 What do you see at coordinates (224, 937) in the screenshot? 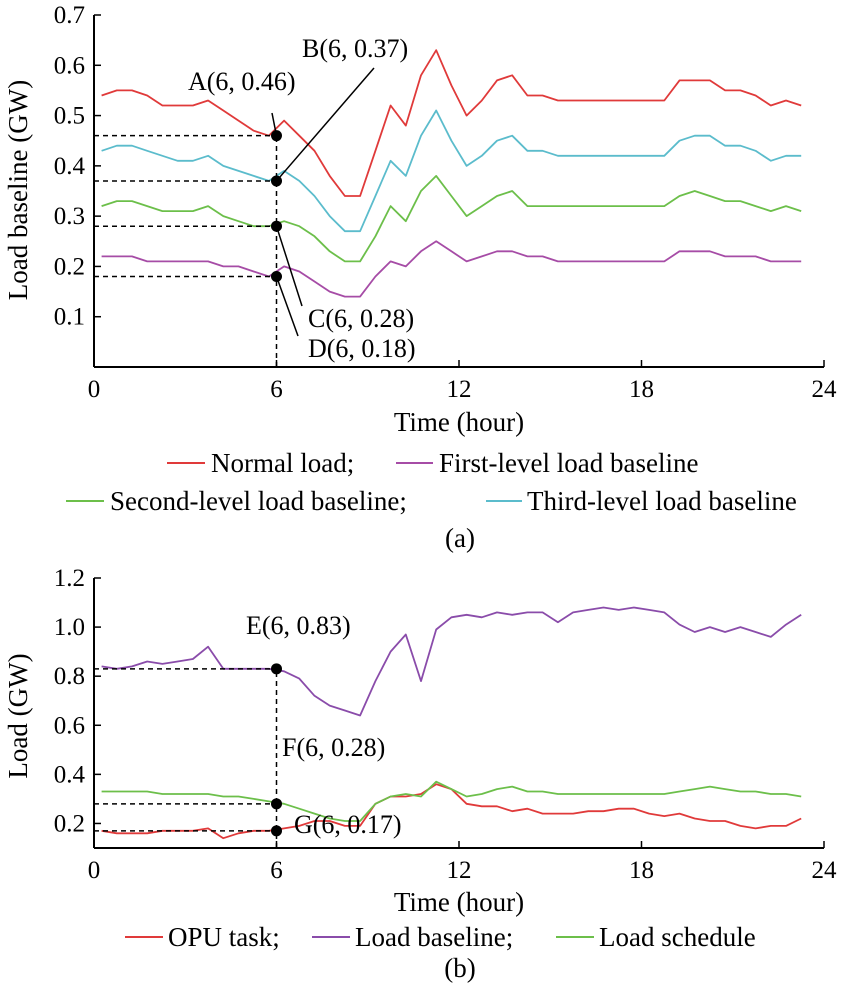
I see `legend-label-opu-task: OPU task;` at bounding box center [224, 937].